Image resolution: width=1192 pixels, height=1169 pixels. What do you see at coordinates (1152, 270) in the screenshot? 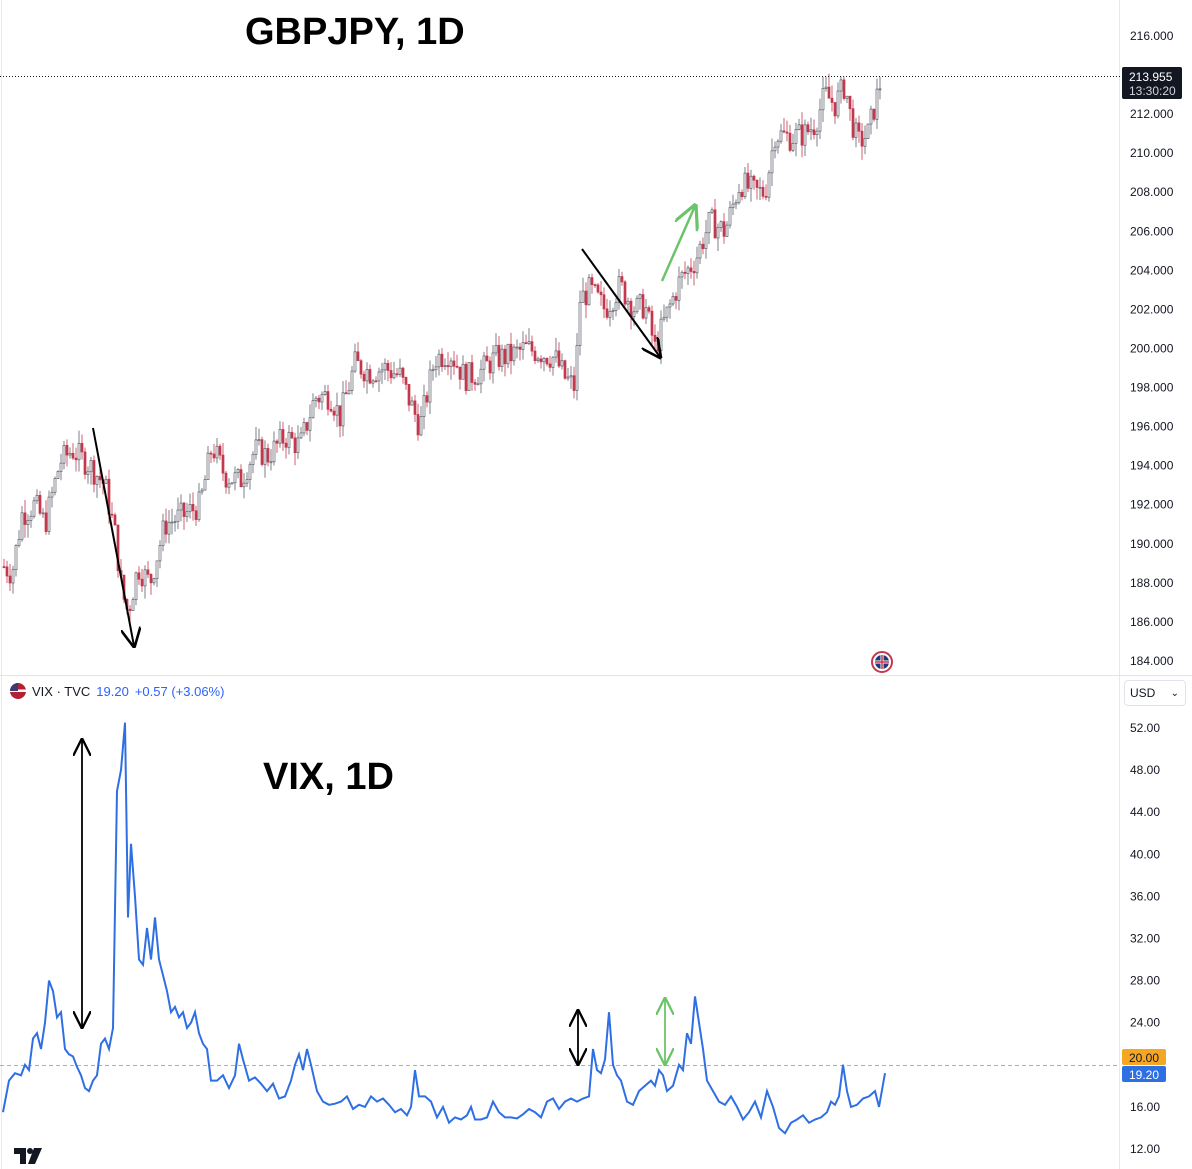
I see `gbpjpy-tick-label: 204.000` at bounding box center [1152, 270].